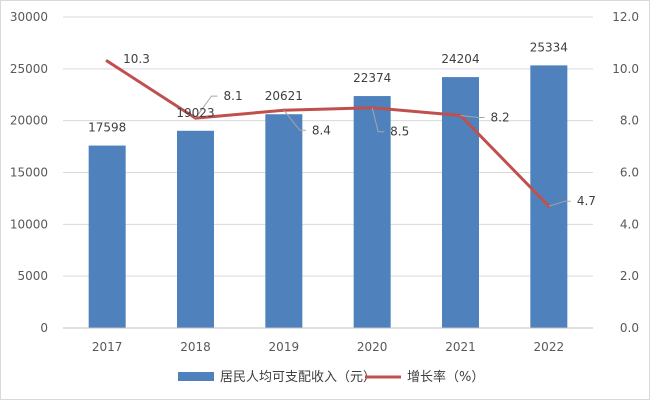  I want to click on y-axis-tick-label: 30000, so click(29, 17).